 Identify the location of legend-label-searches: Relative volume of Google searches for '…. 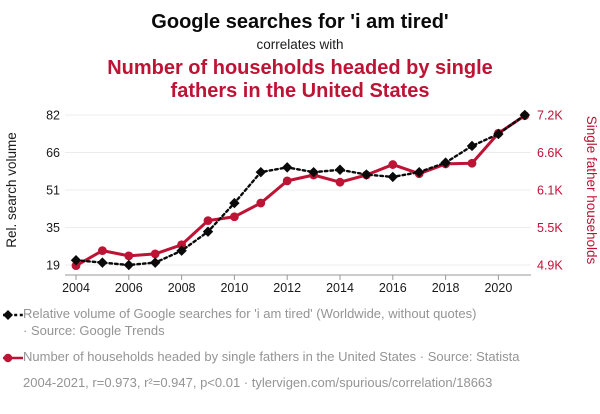
(250, 322).